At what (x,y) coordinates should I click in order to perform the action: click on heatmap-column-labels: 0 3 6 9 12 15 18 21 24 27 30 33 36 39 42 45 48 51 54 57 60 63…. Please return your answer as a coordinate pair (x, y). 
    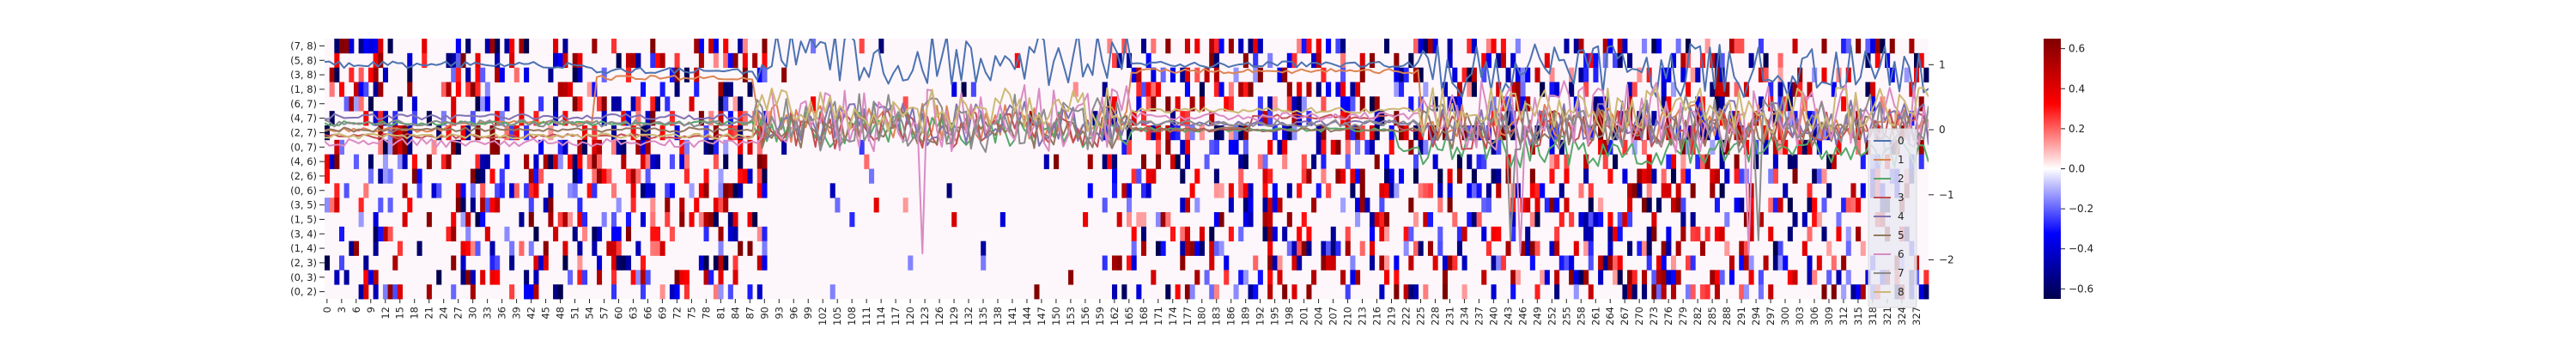
    Looking at the image, I should click on (1122, 312).